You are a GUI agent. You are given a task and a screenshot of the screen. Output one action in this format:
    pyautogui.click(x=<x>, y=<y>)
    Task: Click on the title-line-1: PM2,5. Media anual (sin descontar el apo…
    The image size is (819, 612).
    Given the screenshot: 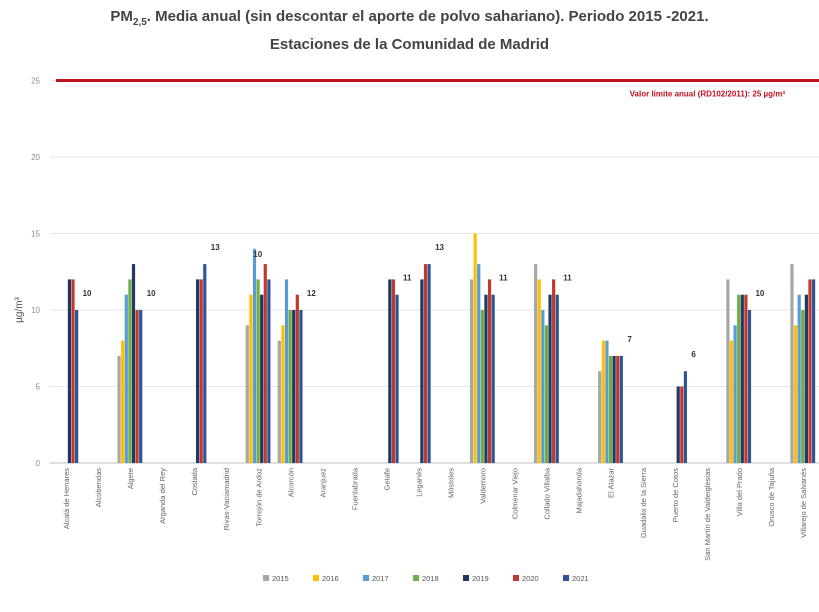 What is the action you would take?
    pyautogui.click(x=409, y=20)
    